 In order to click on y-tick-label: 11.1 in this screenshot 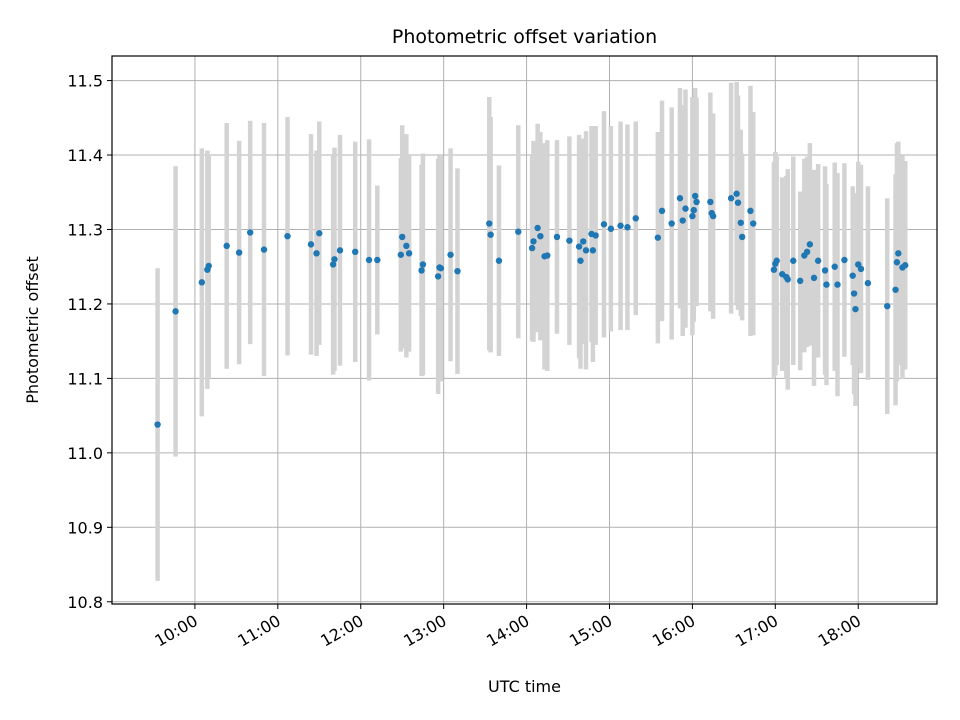, I will do `click(85, 378)`.